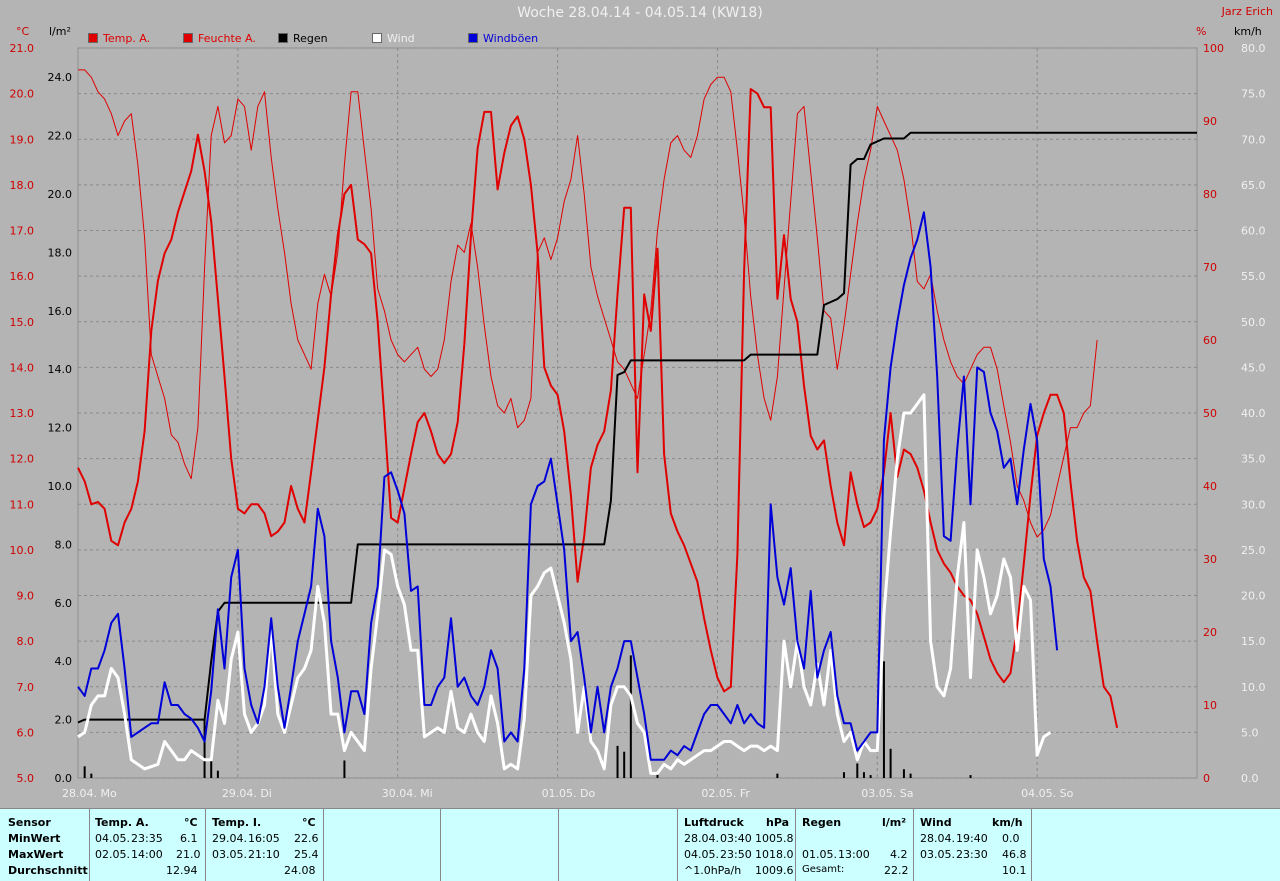 The width and height of the screenshot is (1280, 881). Describe the element at coordinates (887, 793) in the screenshot. I see `day-tick-label: 03.05. Sa` at that location.